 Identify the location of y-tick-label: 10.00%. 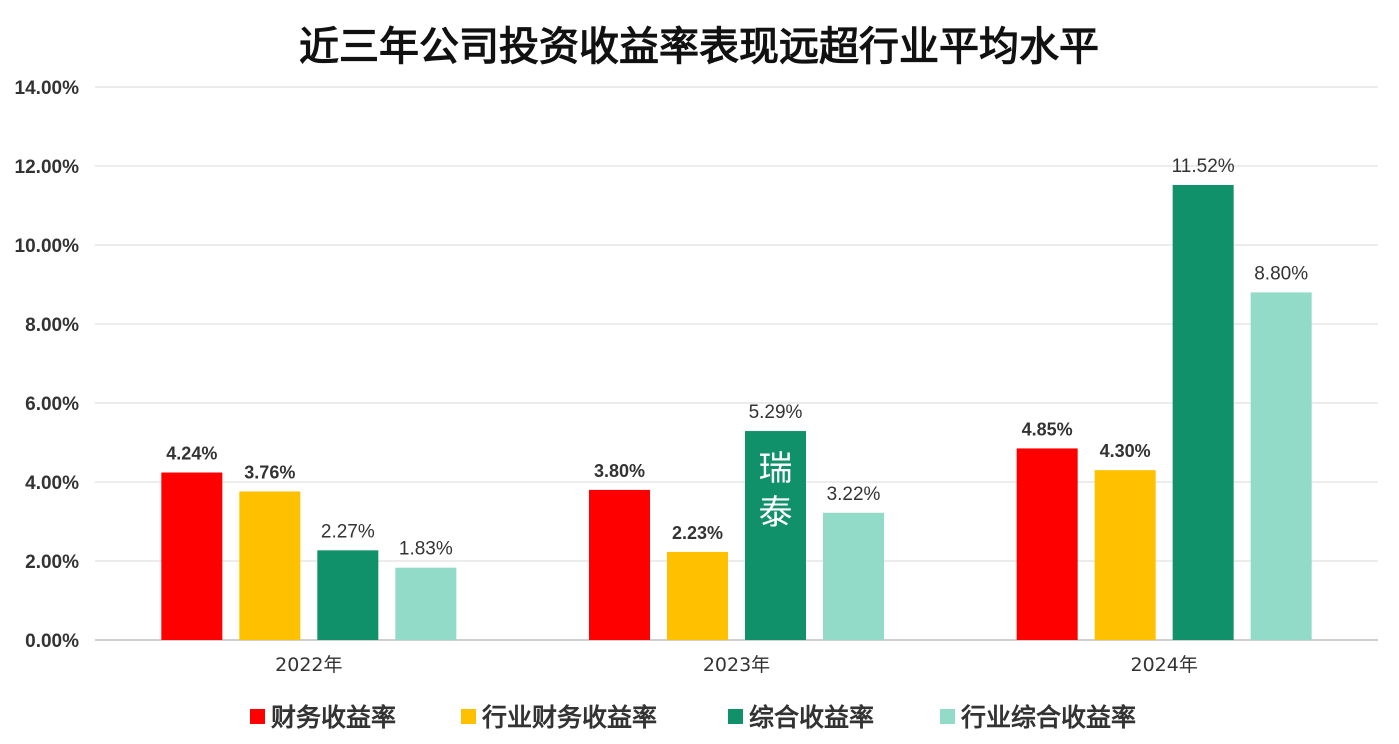
(47, 246).